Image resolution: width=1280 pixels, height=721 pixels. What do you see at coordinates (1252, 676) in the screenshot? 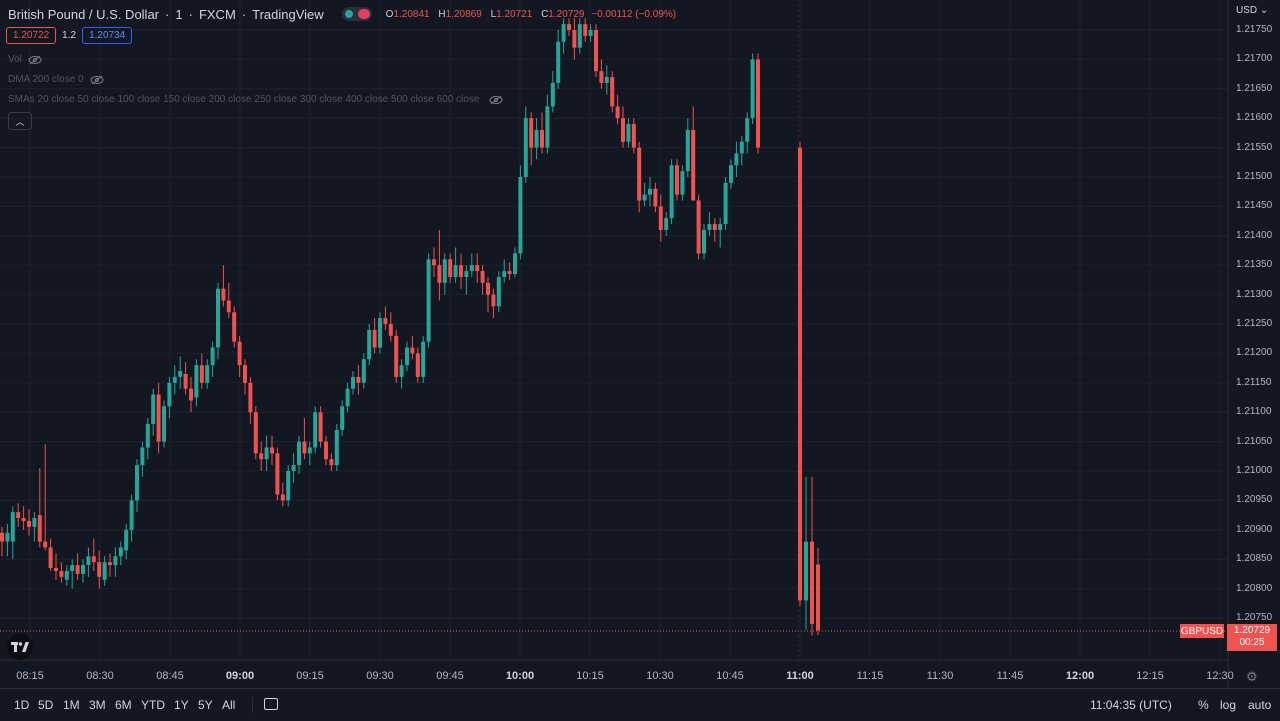
I see `settings-gear-icon: ⚙` at bounding box center [1252, 676].